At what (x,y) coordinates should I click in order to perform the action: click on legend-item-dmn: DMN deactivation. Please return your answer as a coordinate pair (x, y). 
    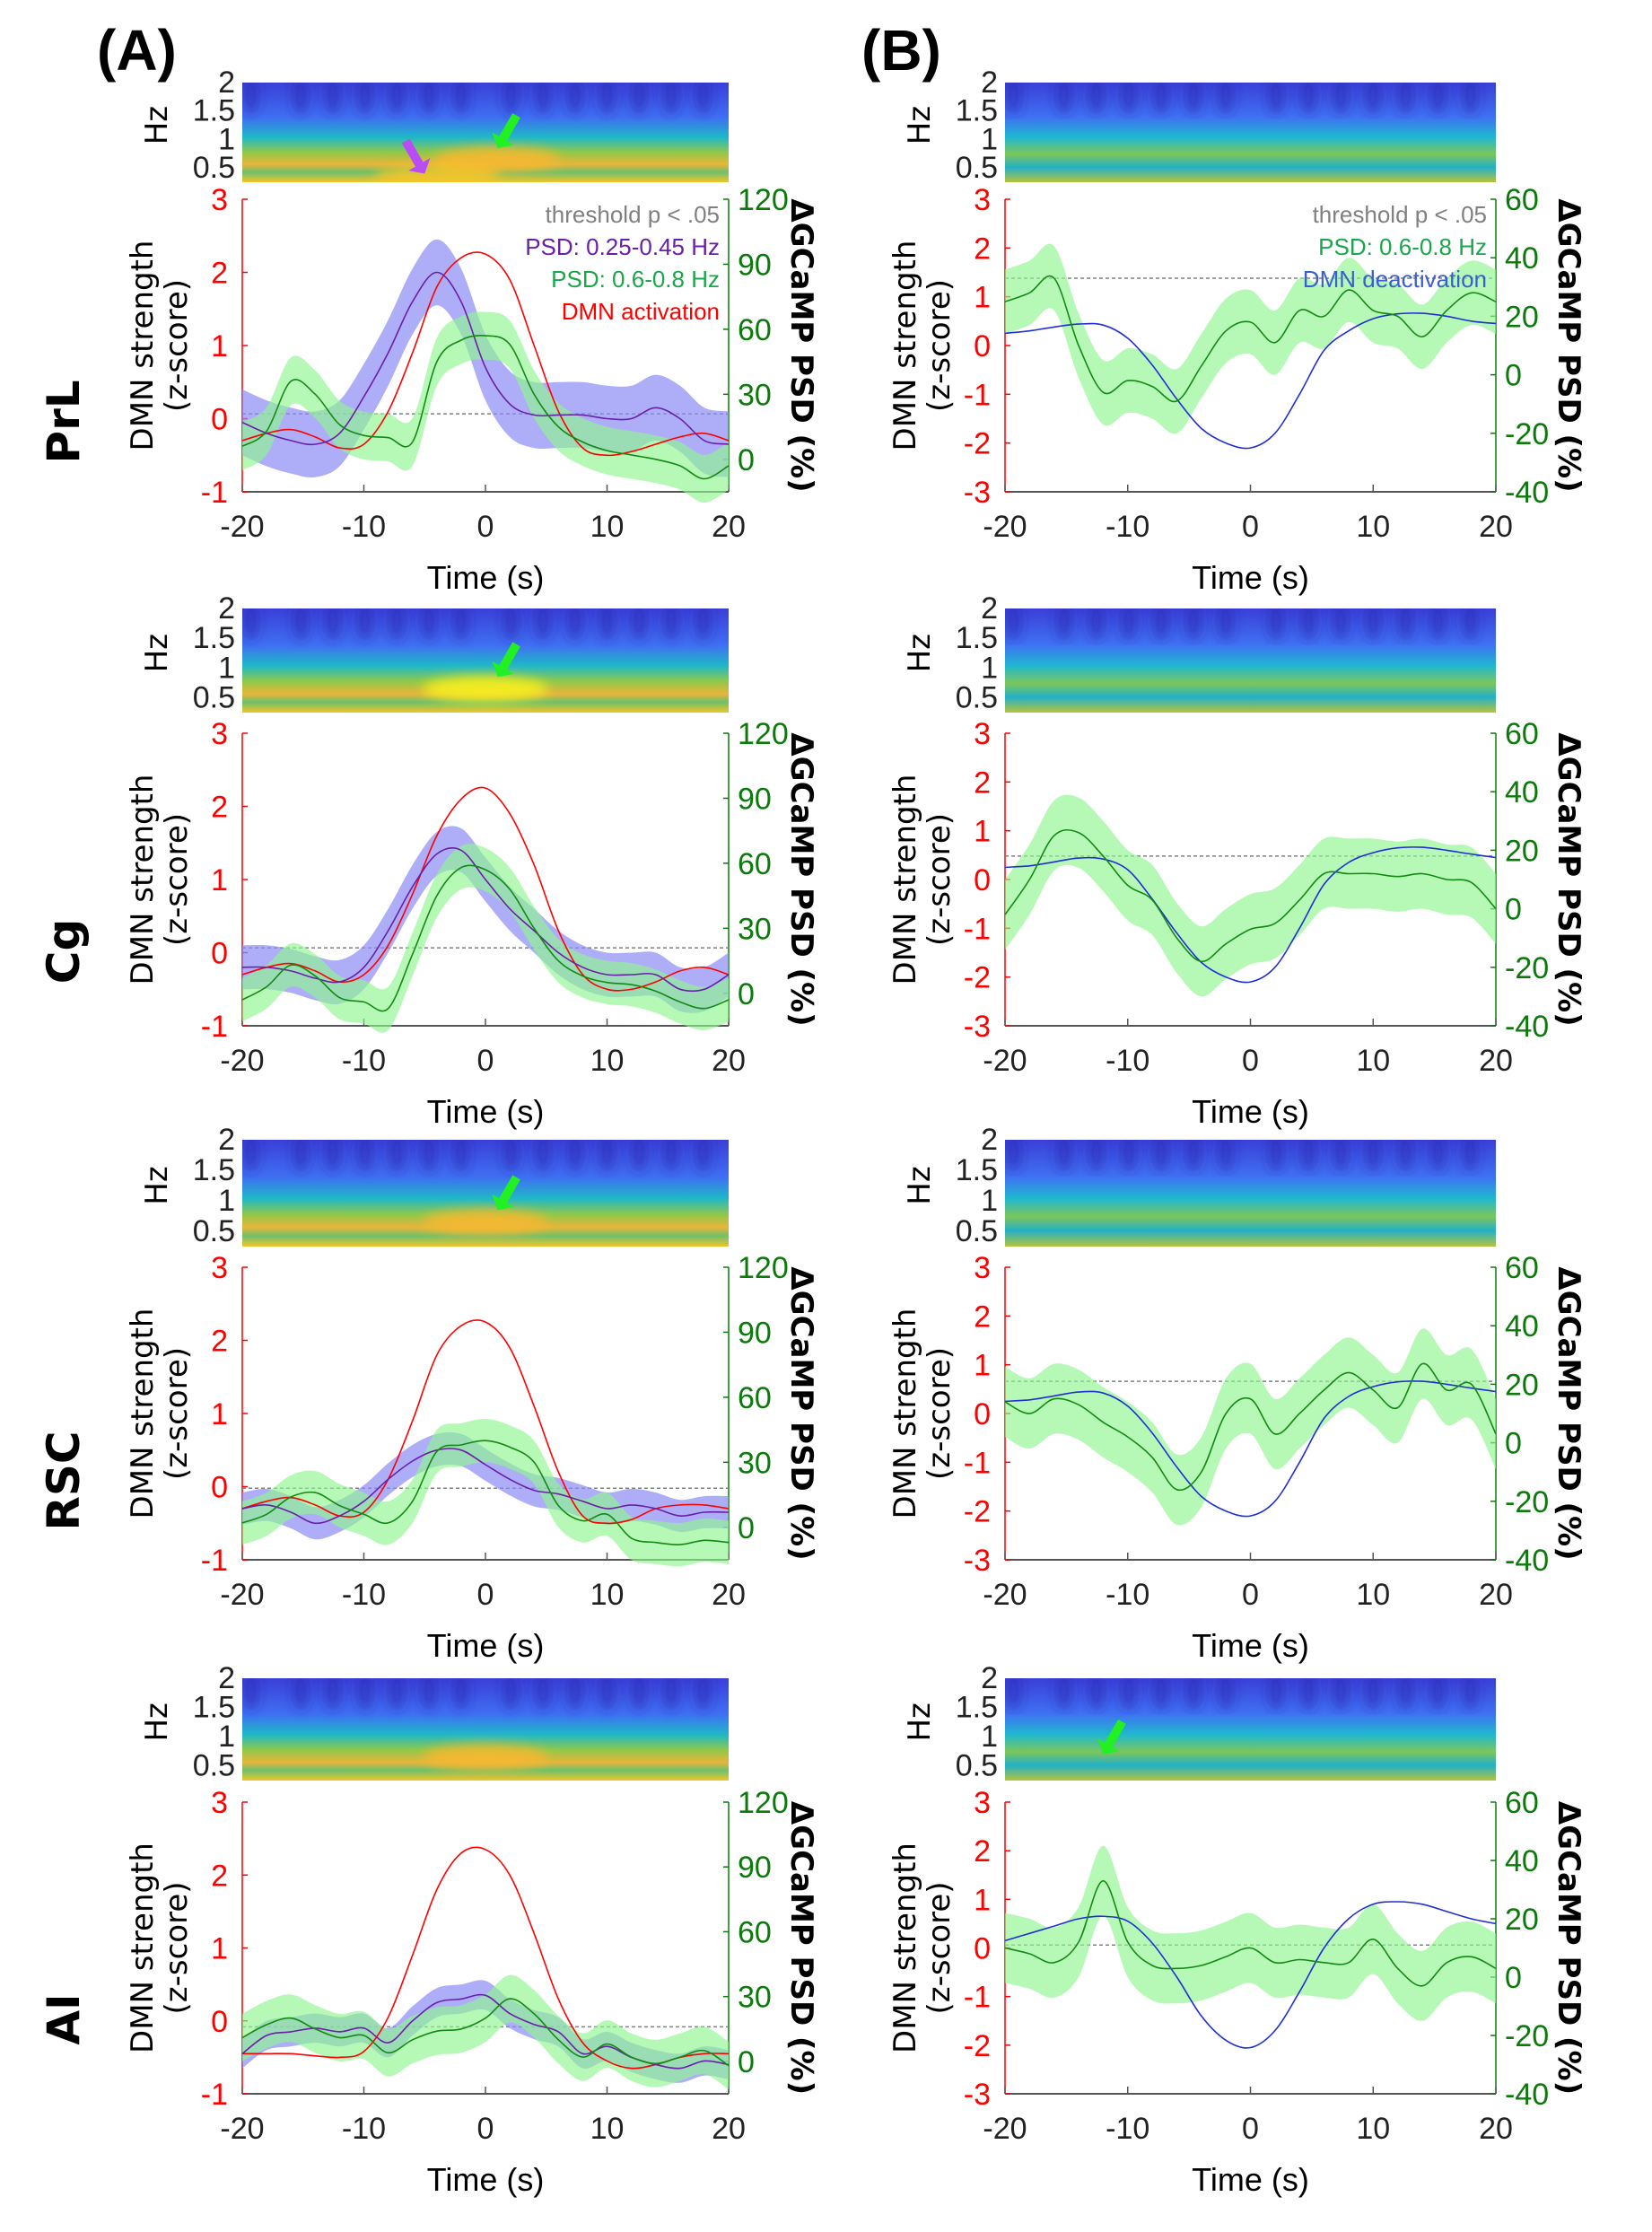
    Looking at the image, I should click on (1395, 279).